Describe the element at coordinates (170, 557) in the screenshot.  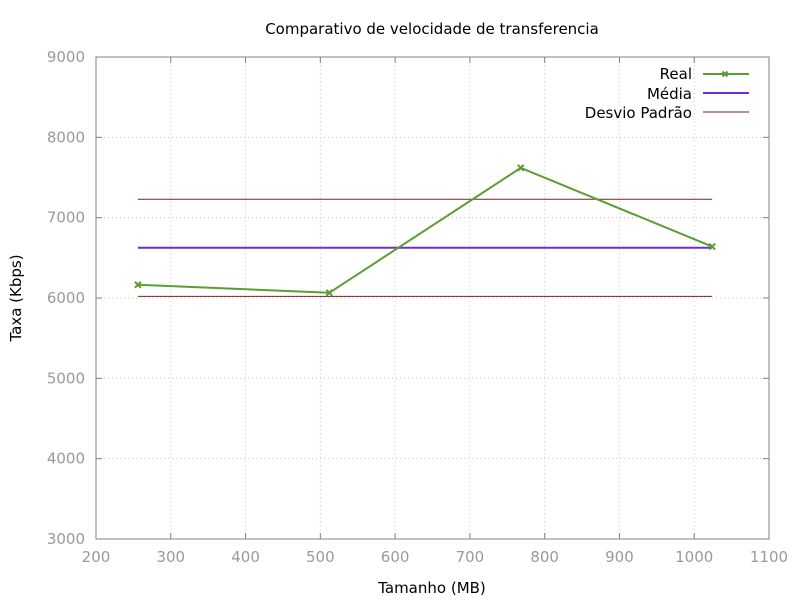
I see `x-tick-label: 300` at that location.